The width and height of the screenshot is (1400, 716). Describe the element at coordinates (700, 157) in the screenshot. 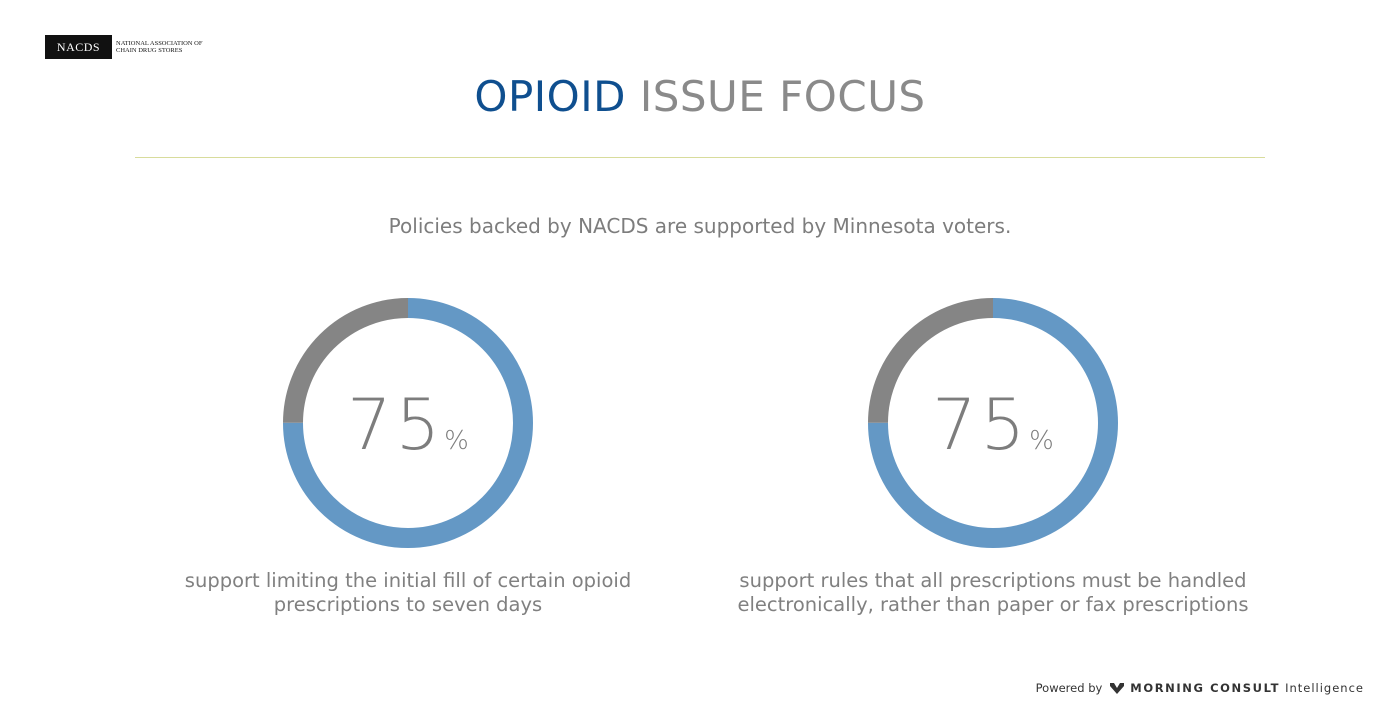

I see `title-divider` at that location.